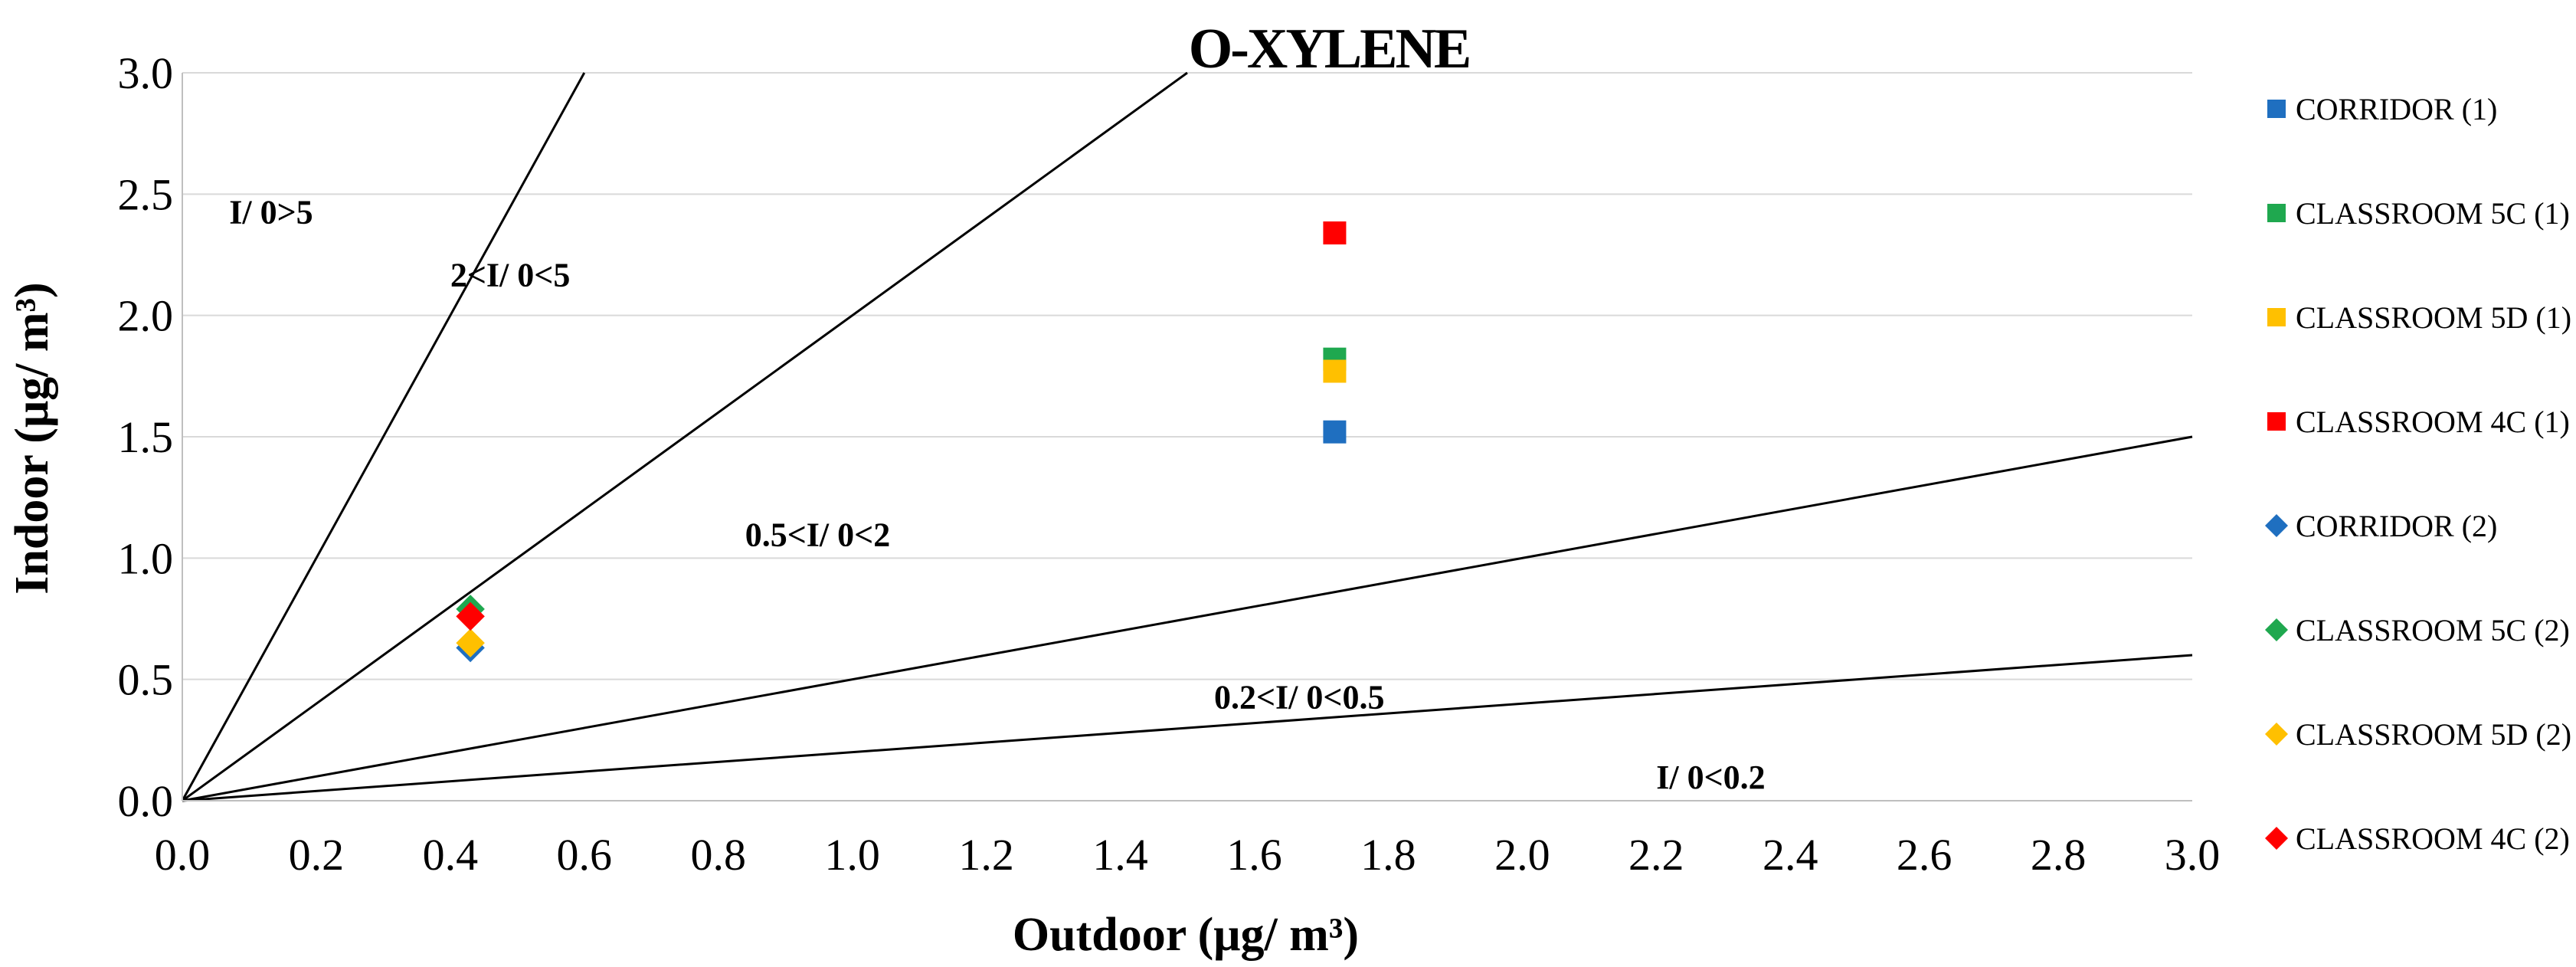 This screenshot has width=2576, height=967. I want to click on legend-label: CLASSROOM 5C (1), so click(2433, 213).